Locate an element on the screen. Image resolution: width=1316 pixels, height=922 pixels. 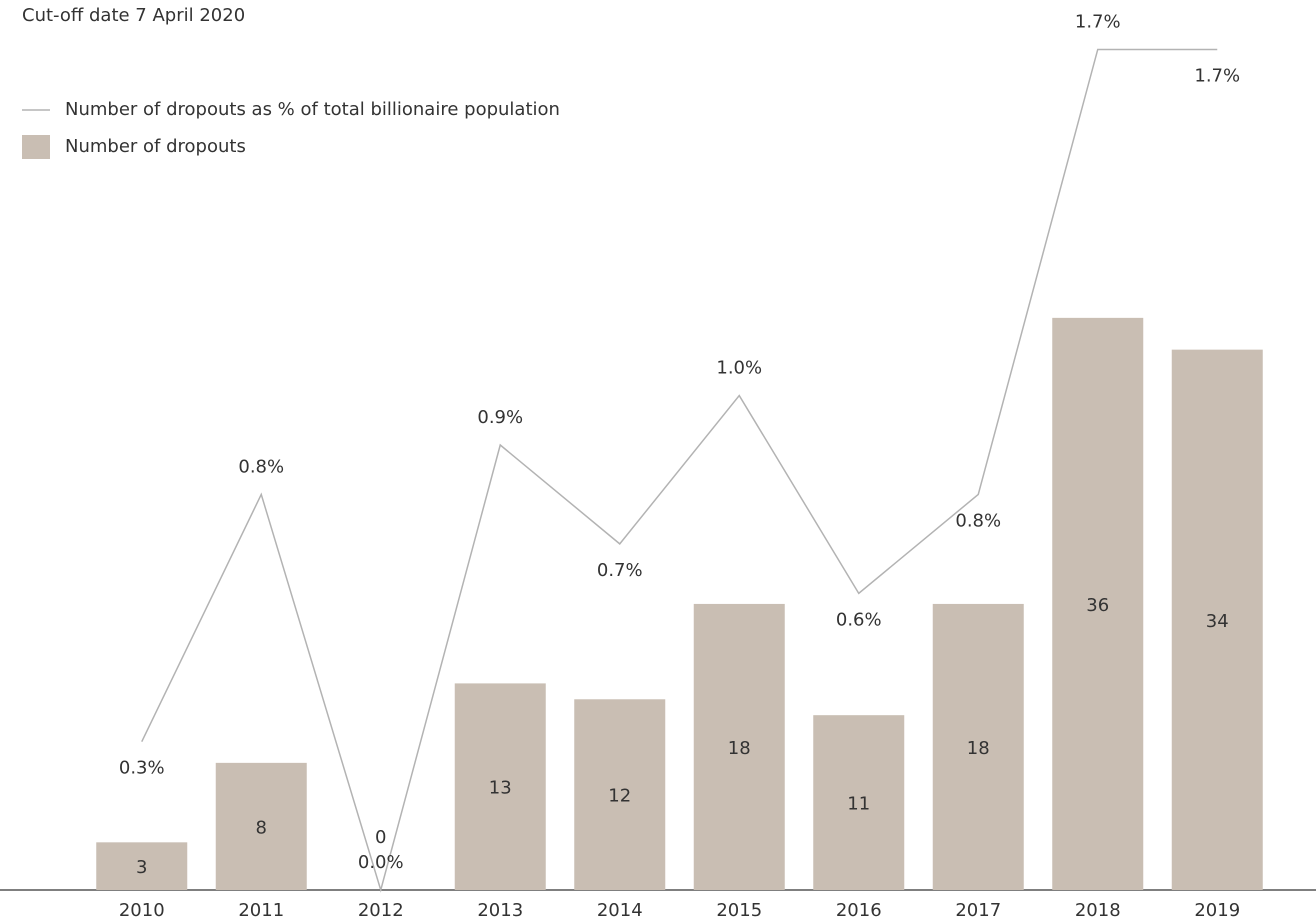
x-tick-label: 2017 is located at coordinates (978, 910).